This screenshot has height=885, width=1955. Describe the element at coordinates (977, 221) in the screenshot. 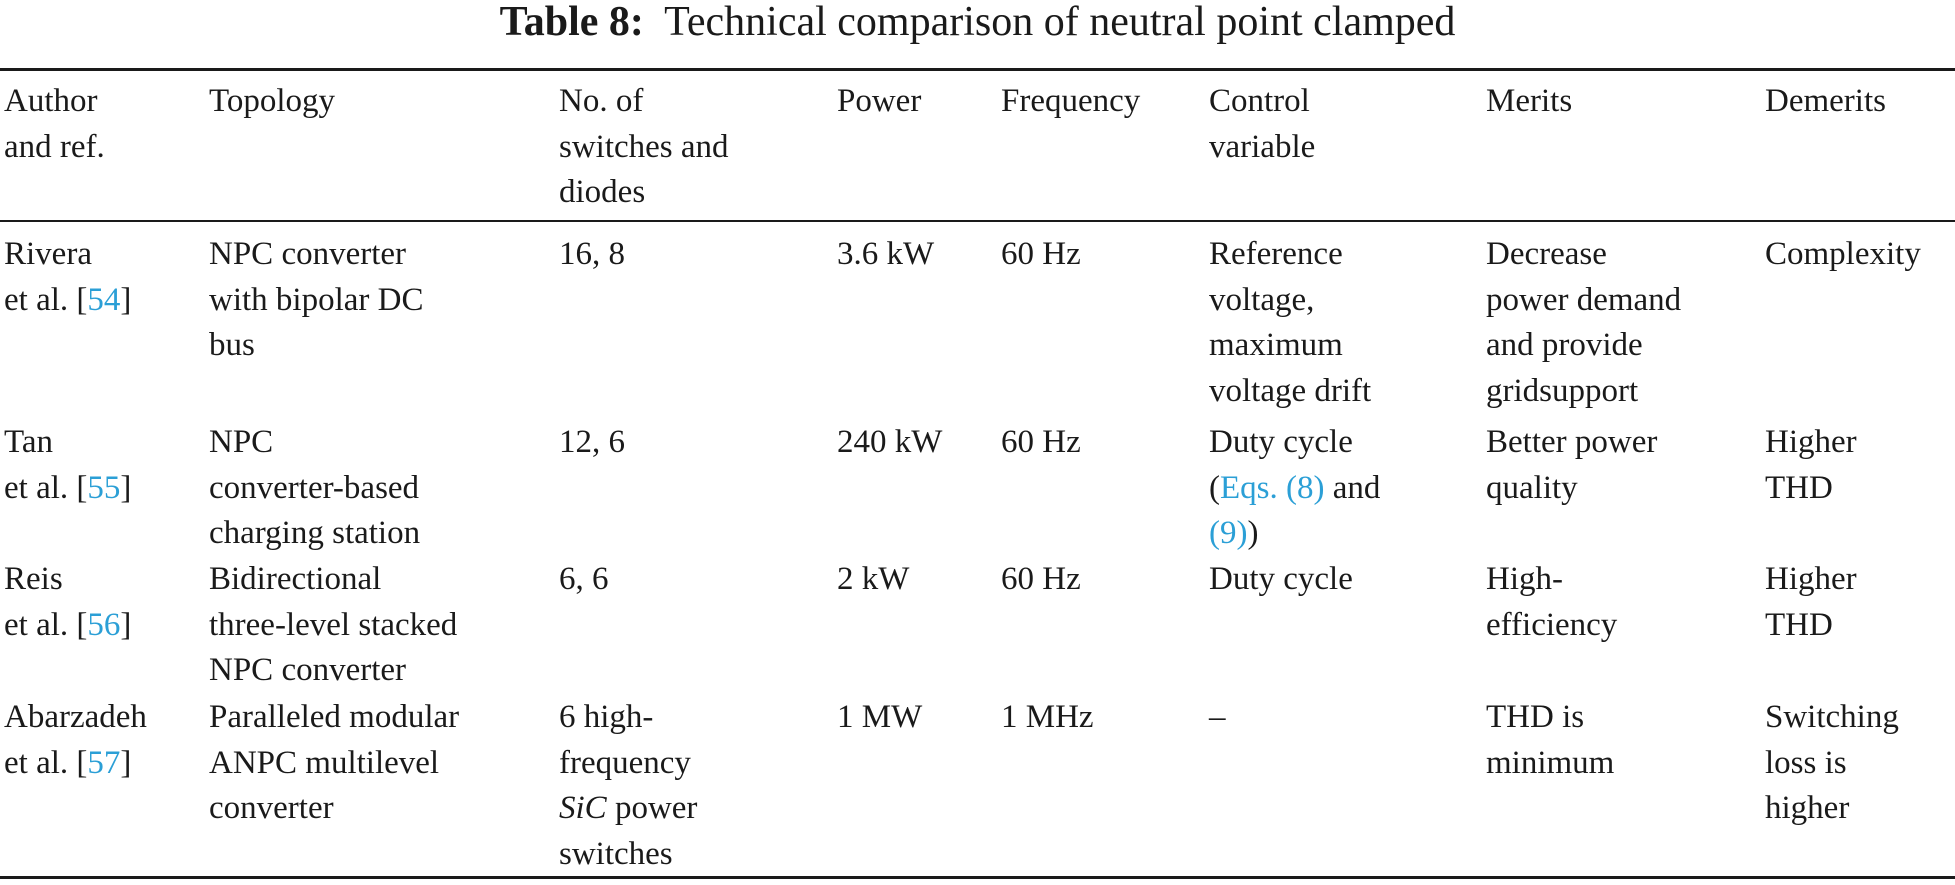

I see `header-rule` at that location.